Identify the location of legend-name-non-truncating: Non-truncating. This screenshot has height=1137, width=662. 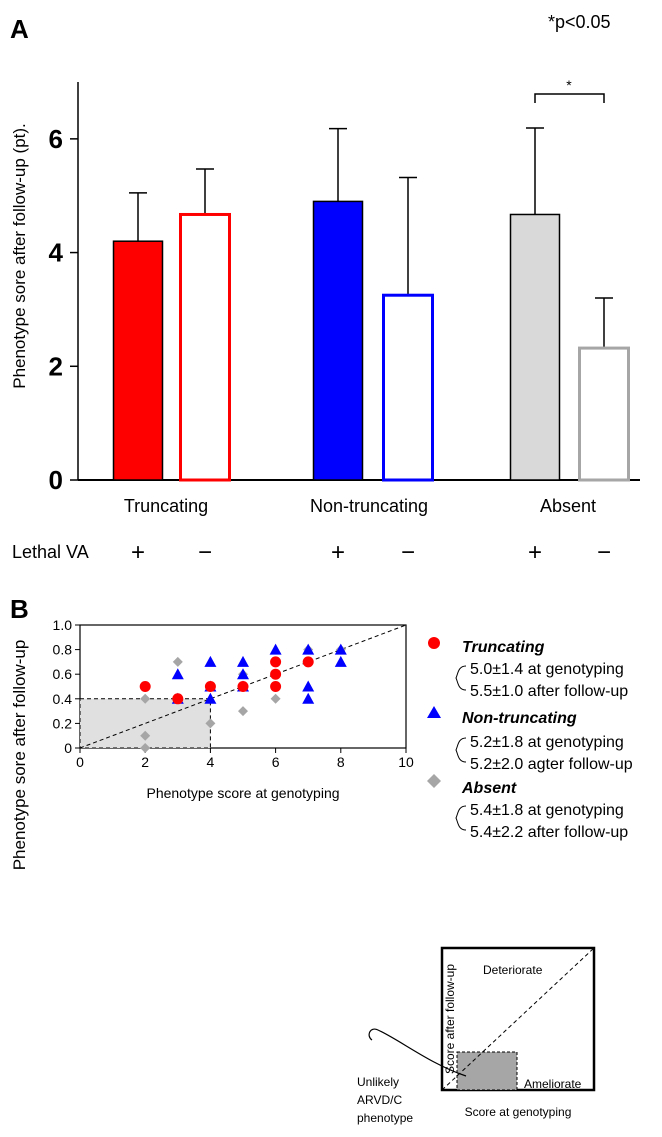
(519, 718).